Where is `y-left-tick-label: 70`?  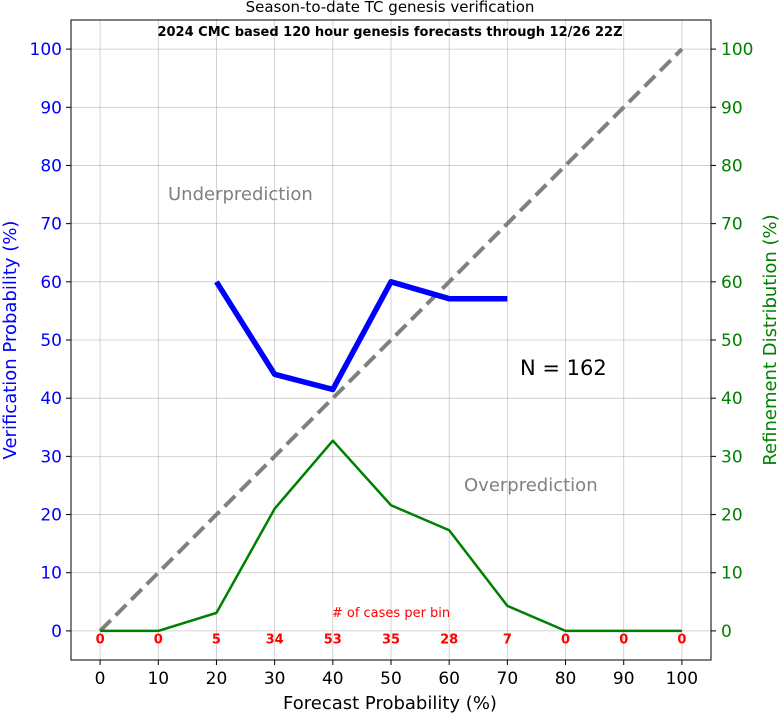 y-left-tick-label: 70 is located at coordinates (51, 225).